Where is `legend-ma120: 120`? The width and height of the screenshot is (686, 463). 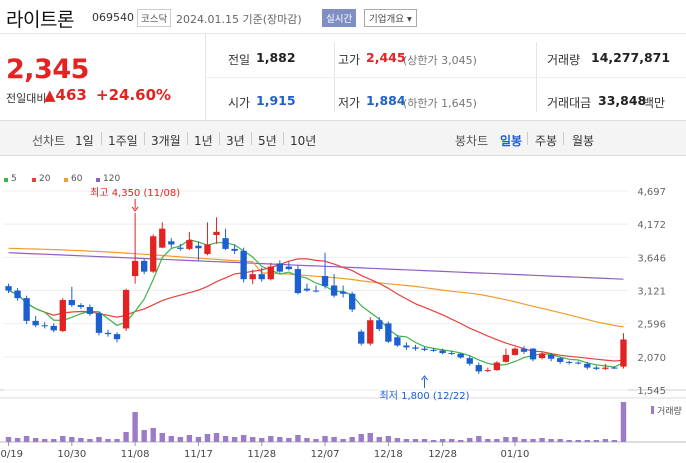 legend-ma120: 120 is located at coordinates (112, 179).